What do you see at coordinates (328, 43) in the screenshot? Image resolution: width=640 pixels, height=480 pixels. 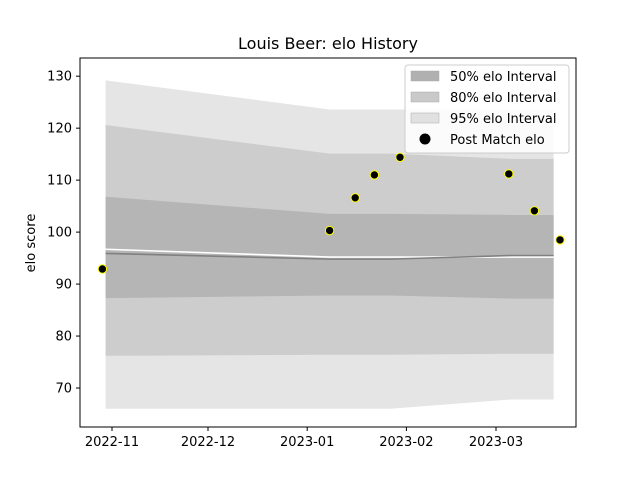 I see `chart-title: Louis Beer: elo History` at bounding box center [328, 43].